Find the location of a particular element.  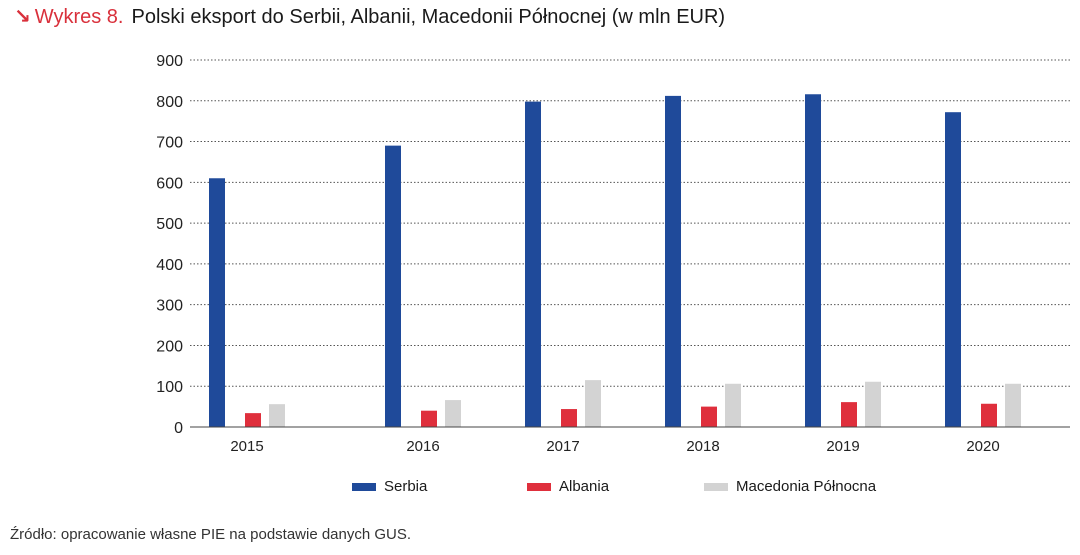

legend-swatch-albania is located at coordinates (539, 487).